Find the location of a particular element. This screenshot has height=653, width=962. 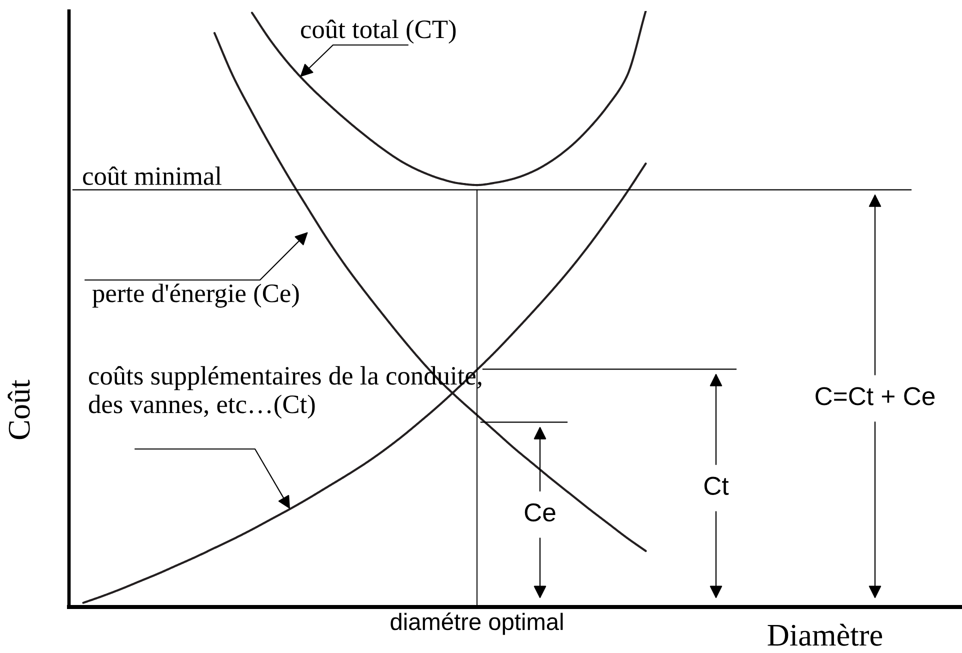

annotation: C=Ct + Ce is located at coordinates (875, 396).